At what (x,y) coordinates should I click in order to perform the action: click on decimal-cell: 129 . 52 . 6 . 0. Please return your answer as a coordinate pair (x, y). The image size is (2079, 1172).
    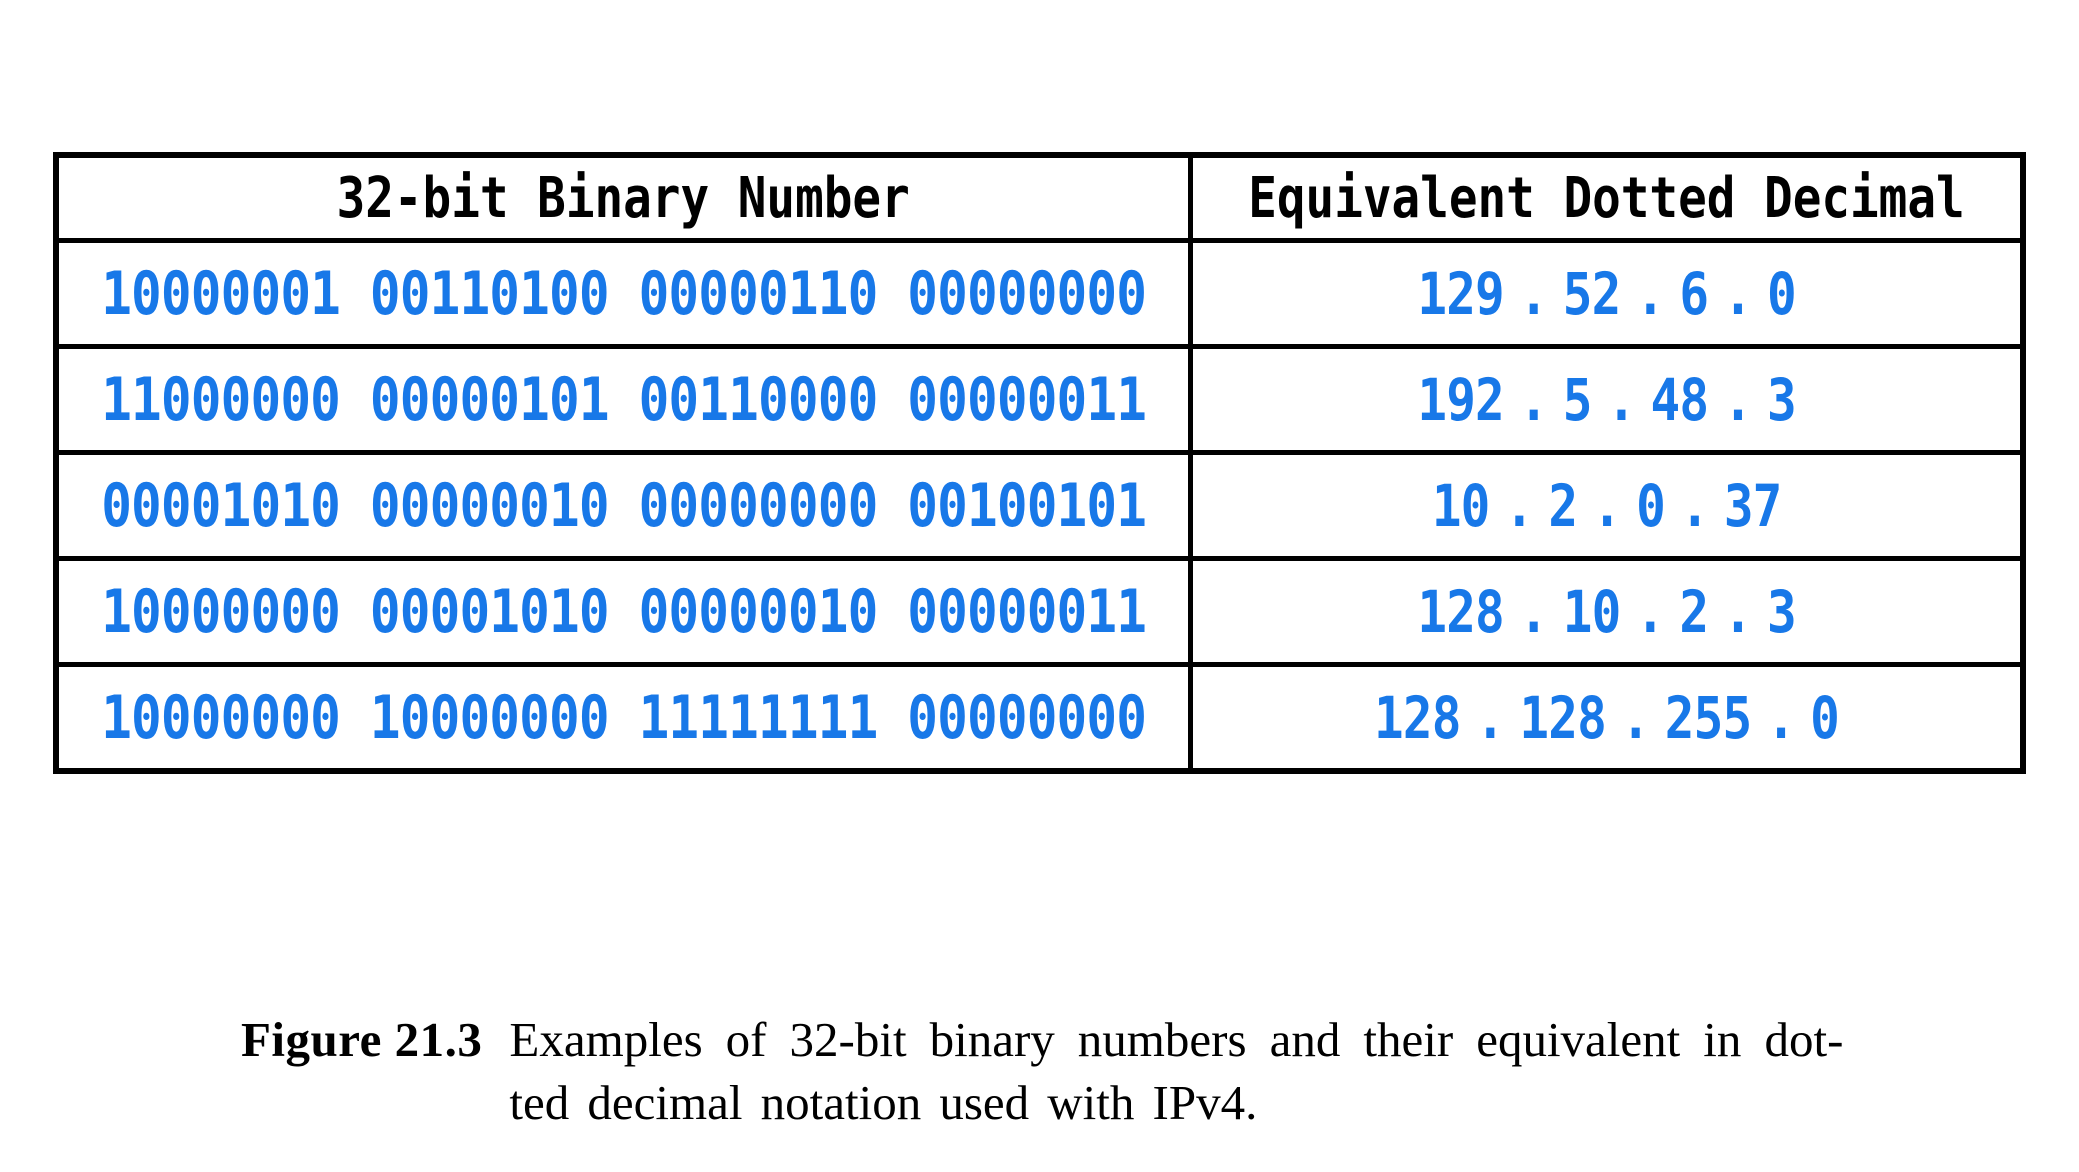
    Looking at the image, I should click on (1606, 293).